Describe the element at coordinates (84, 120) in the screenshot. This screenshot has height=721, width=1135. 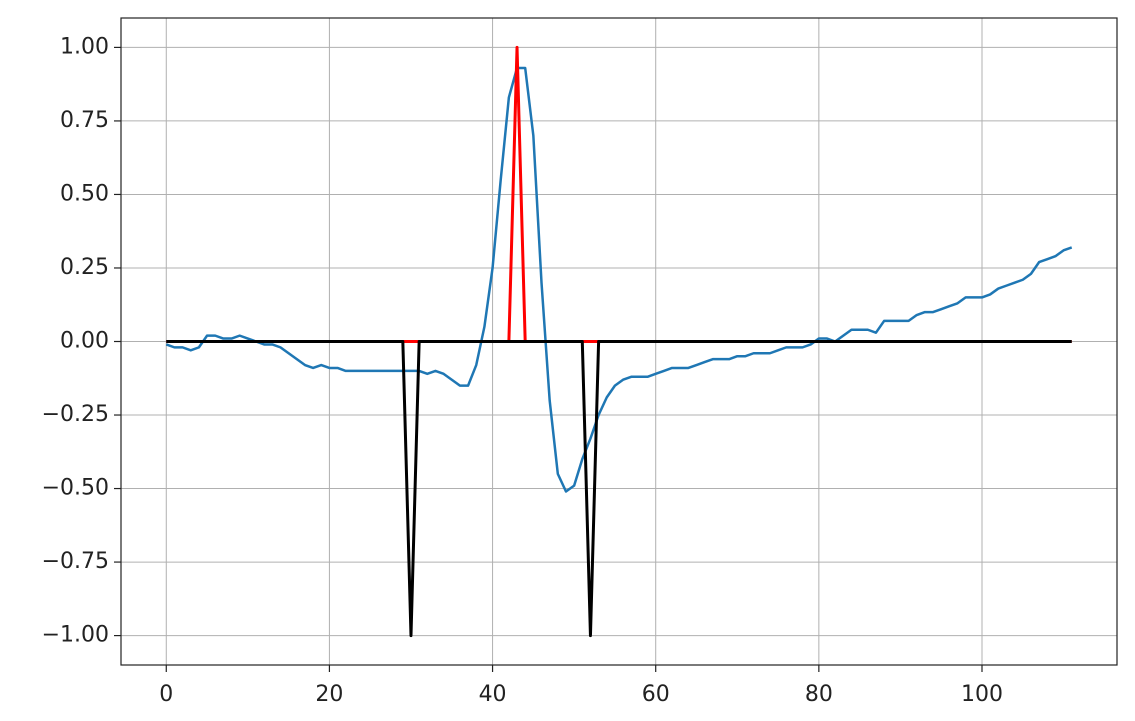
I see `y-tick-label: 0.75` at that location.